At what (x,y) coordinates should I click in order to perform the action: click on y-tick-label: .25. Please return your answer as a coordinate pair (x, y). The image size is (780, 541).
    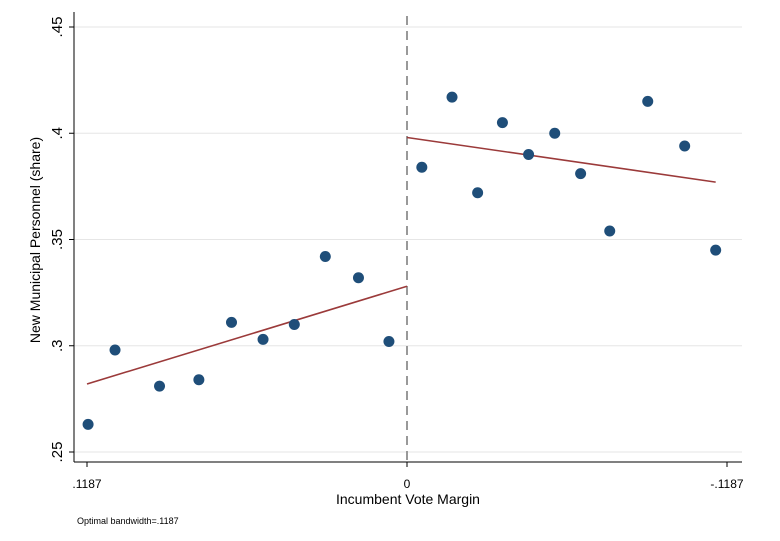
    Looking at the image, I should click on (57, 452).